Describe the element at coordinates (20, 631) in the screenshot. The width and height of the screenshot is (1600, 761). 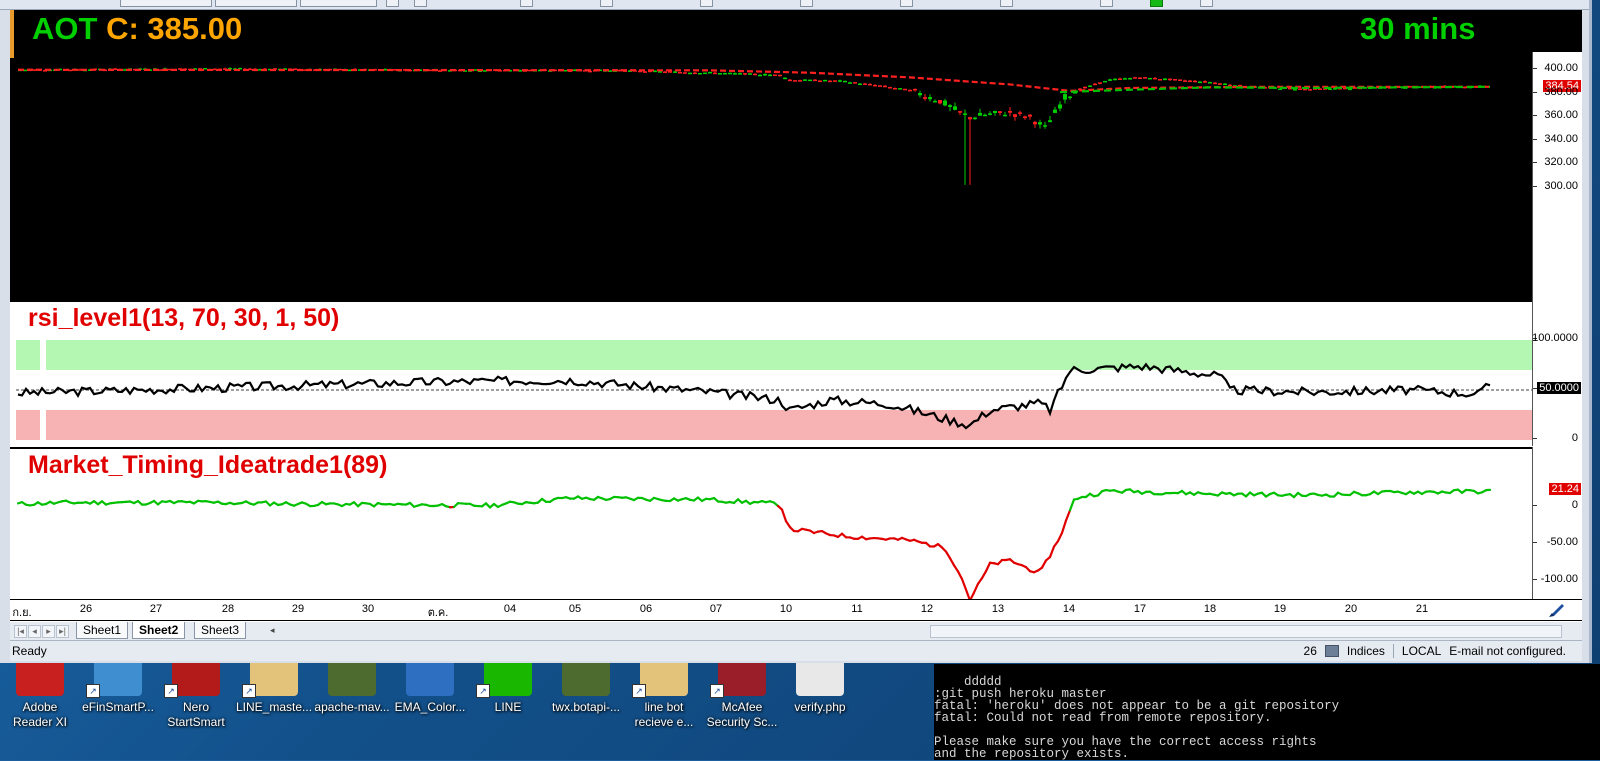
I see `first-sheet-icon: |◂` at that location.